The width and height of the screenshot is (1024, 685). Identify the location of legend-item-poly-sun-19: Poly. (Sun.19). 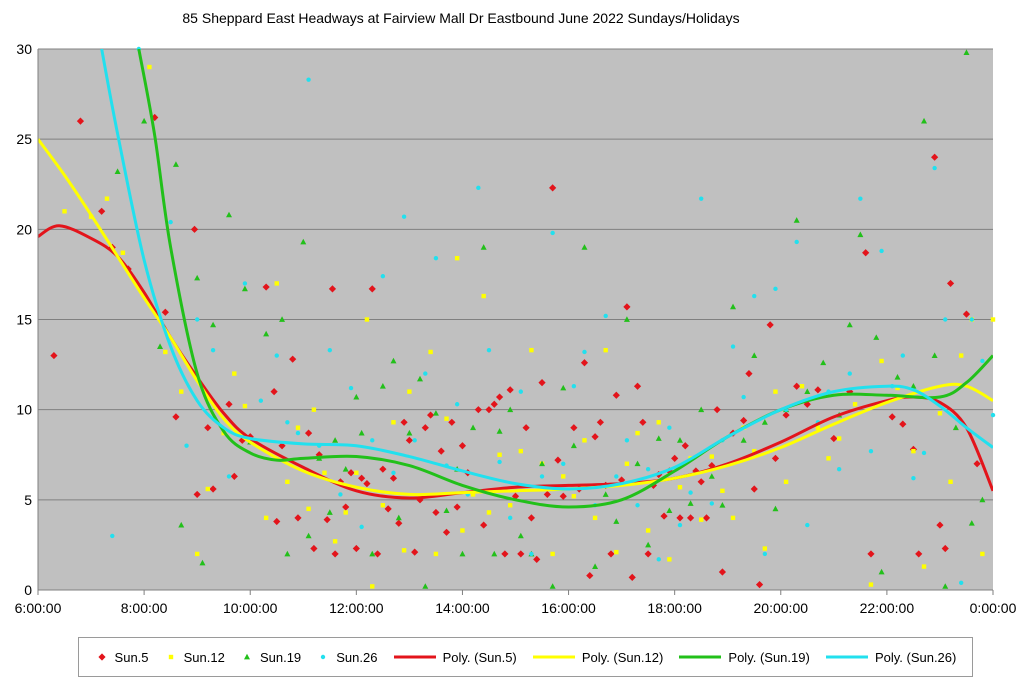
(744, 657).